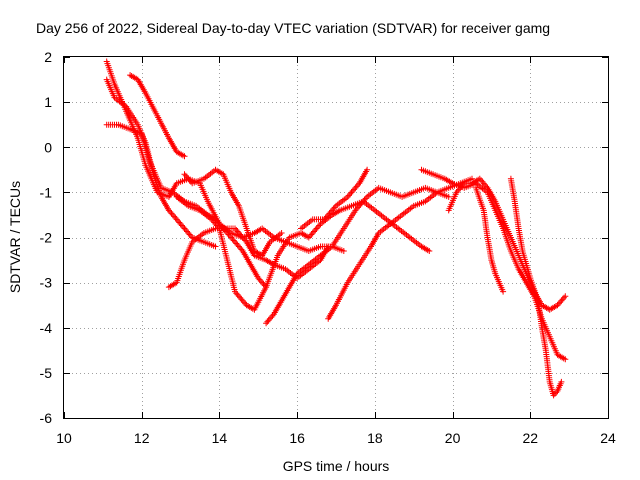 This screenshot has width=640, height=480. I want to click on y-tick-label: -1, so click(46, 192).